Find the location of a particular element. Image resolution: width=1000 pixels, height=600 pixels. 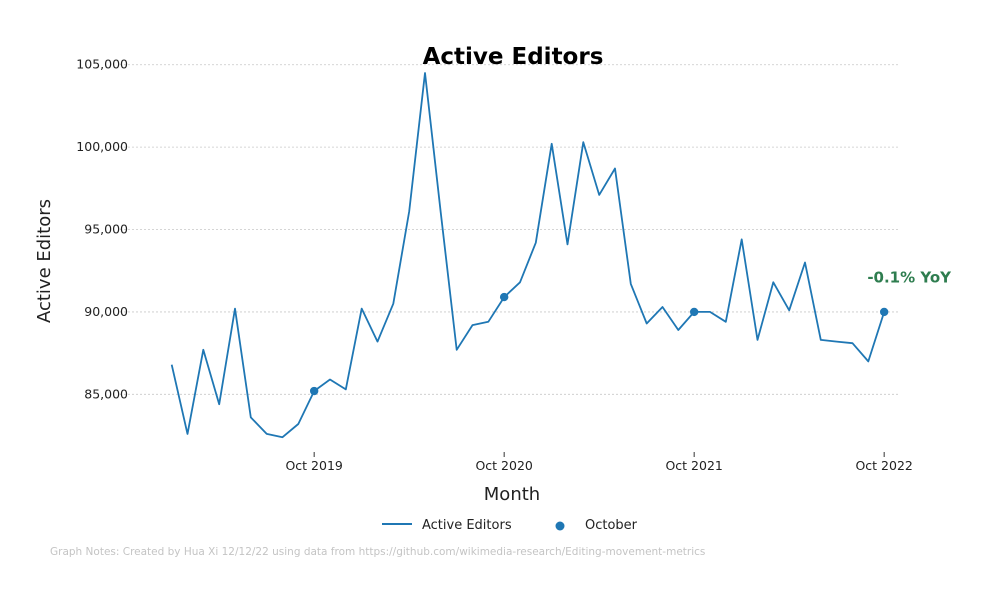

y-tick-label: 105,000 is located at coordinates (102, 64).